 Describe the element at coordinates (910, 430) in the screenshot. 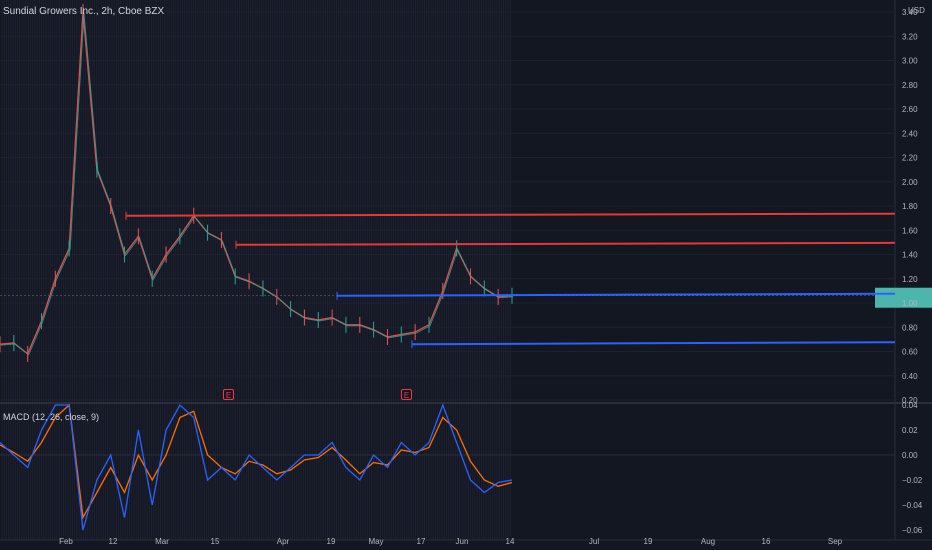

I see `macd-tick-label: 0.02` at that location.